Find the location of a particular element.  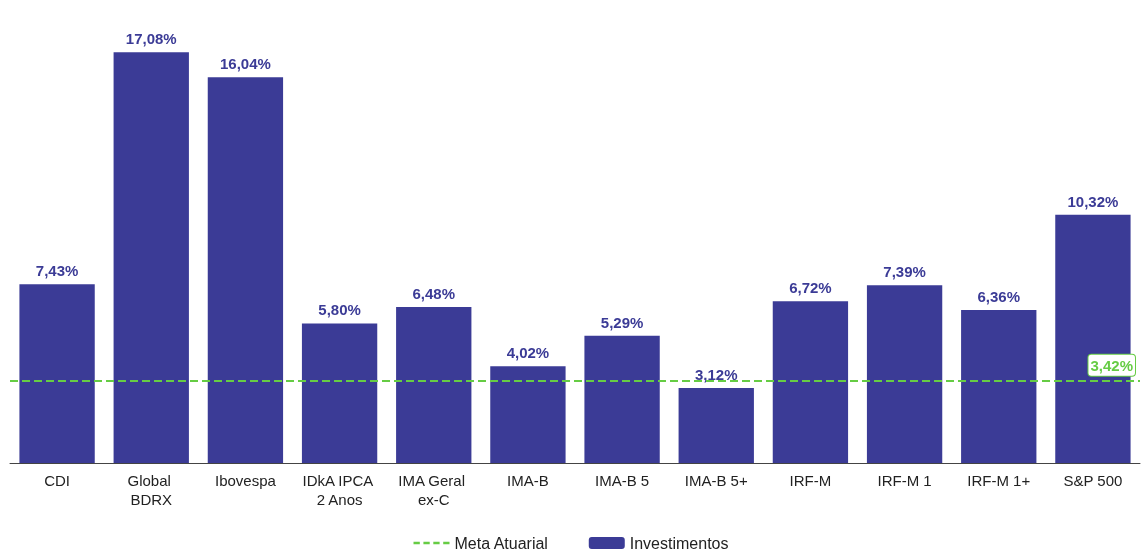

x-tick-label: IMA Geral ex-C is located at coordinates (434, 490).